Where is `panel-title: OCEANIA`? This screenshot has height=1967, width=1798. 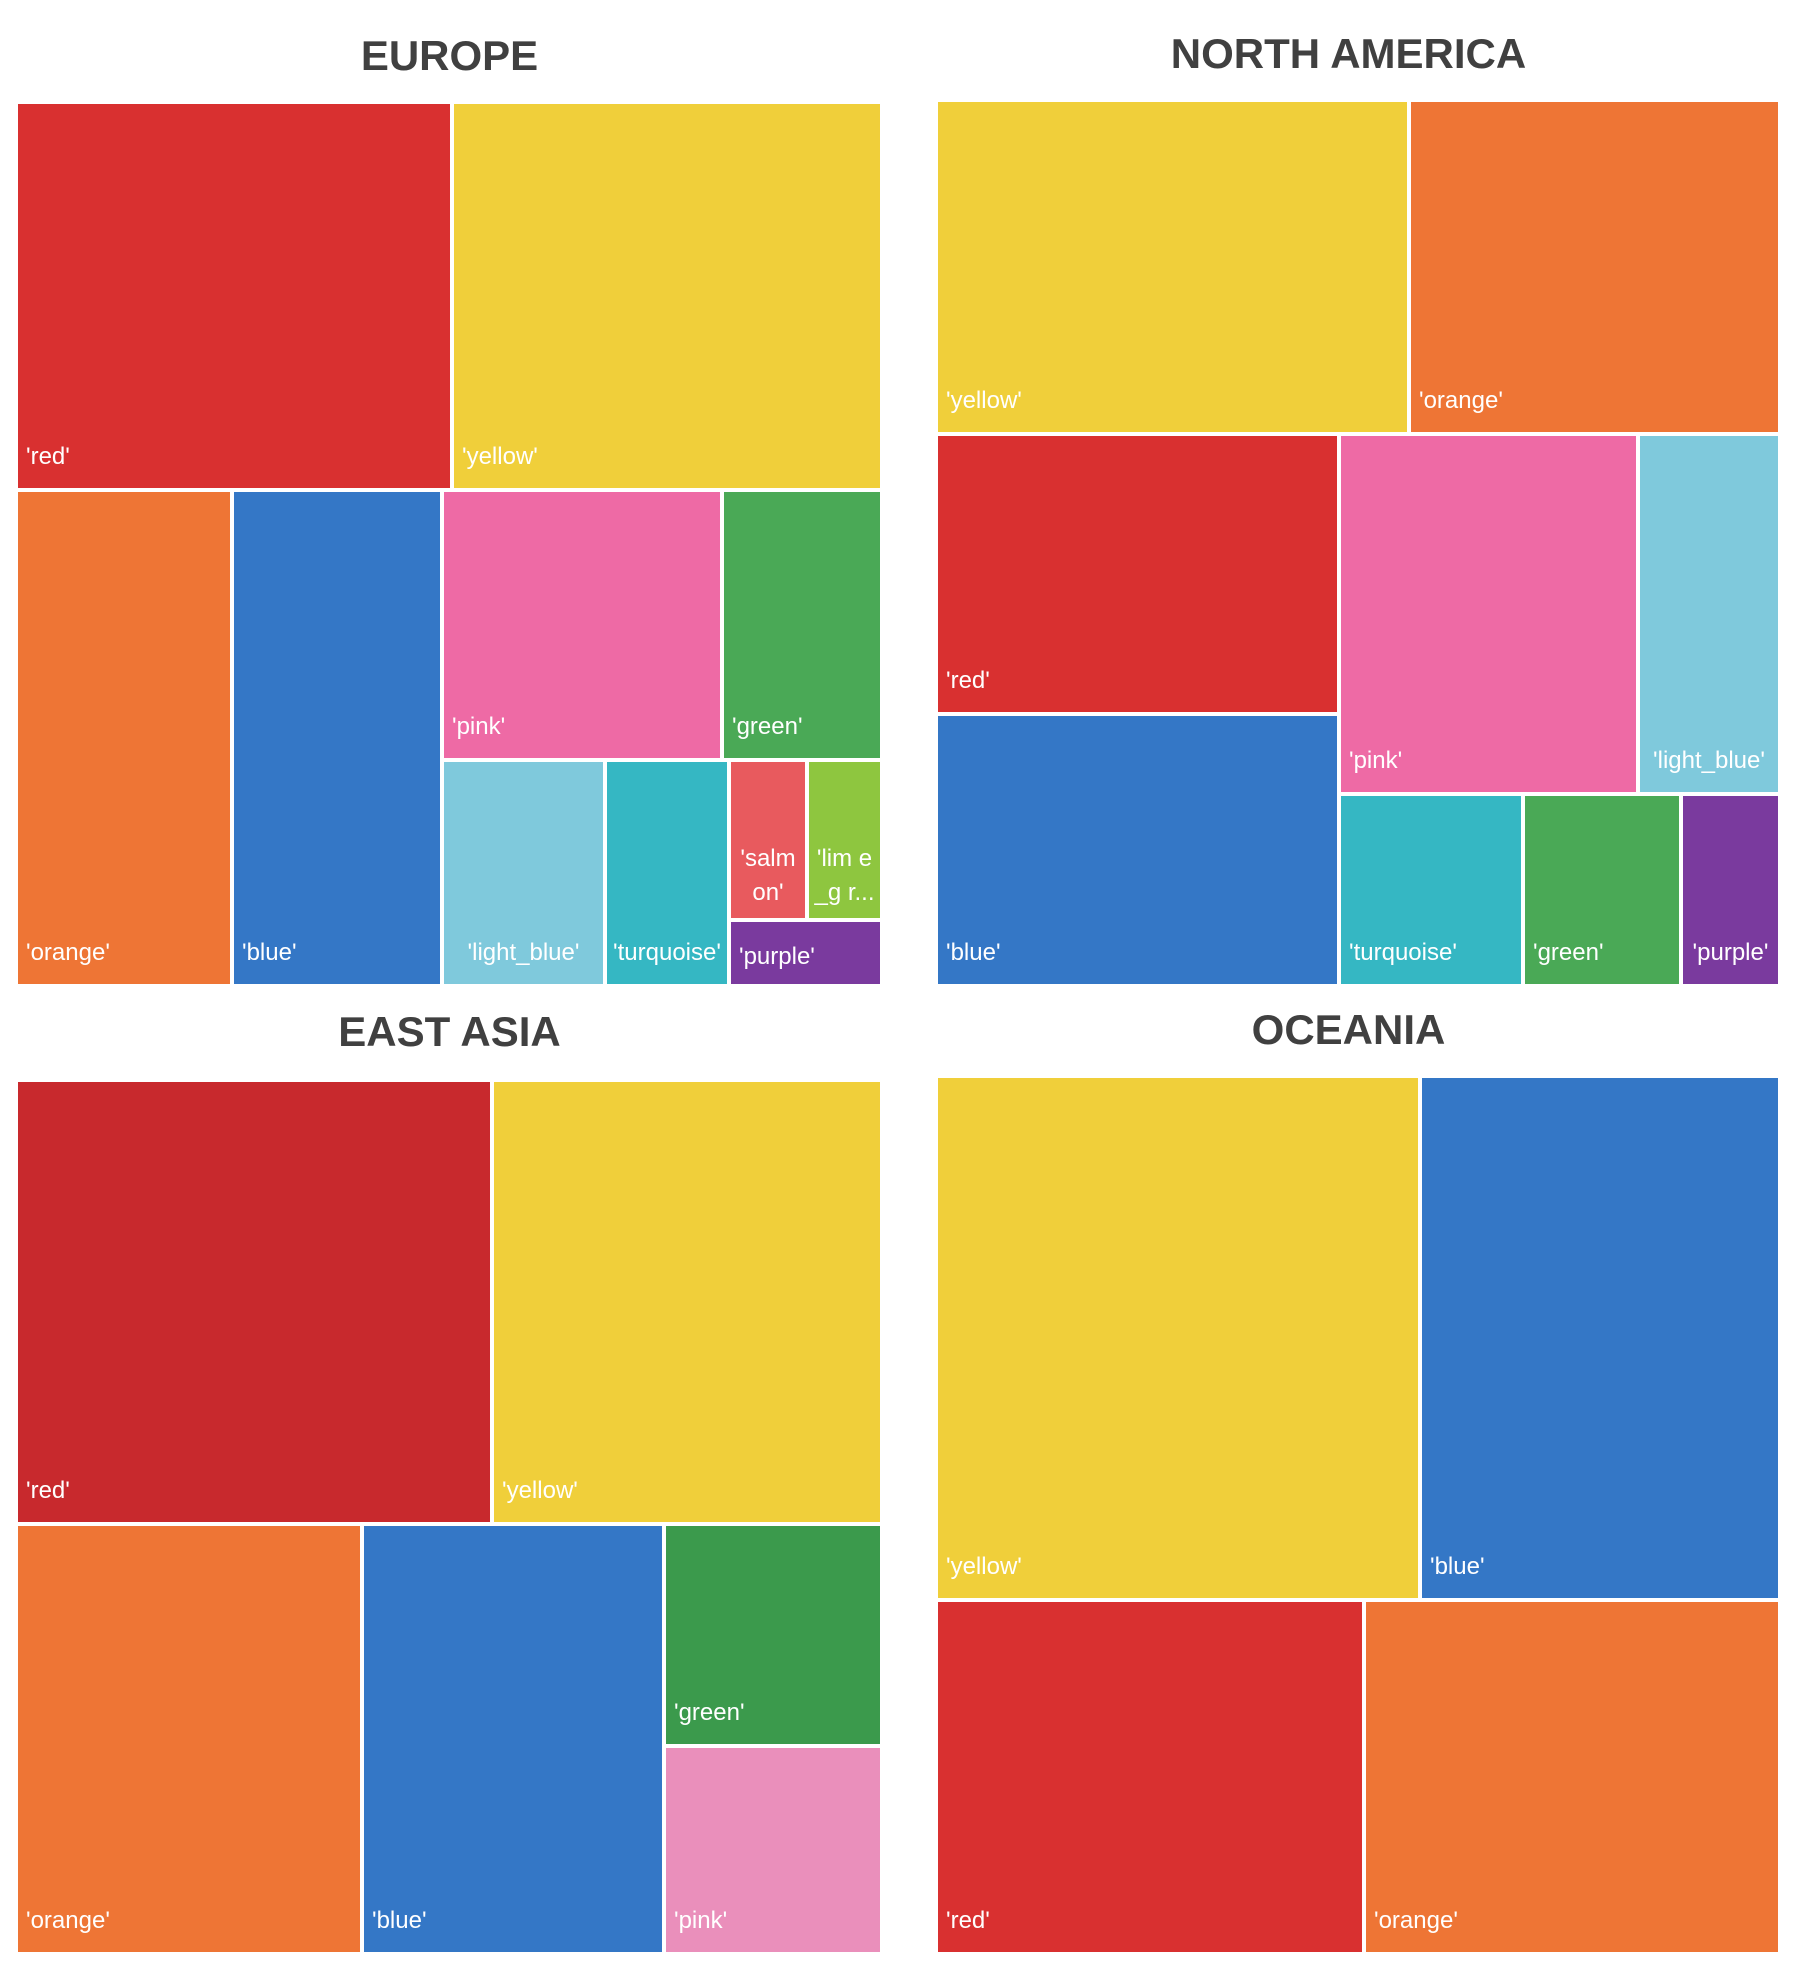
panel-title: OCEANIA is located at coordinates (1348, 1029).